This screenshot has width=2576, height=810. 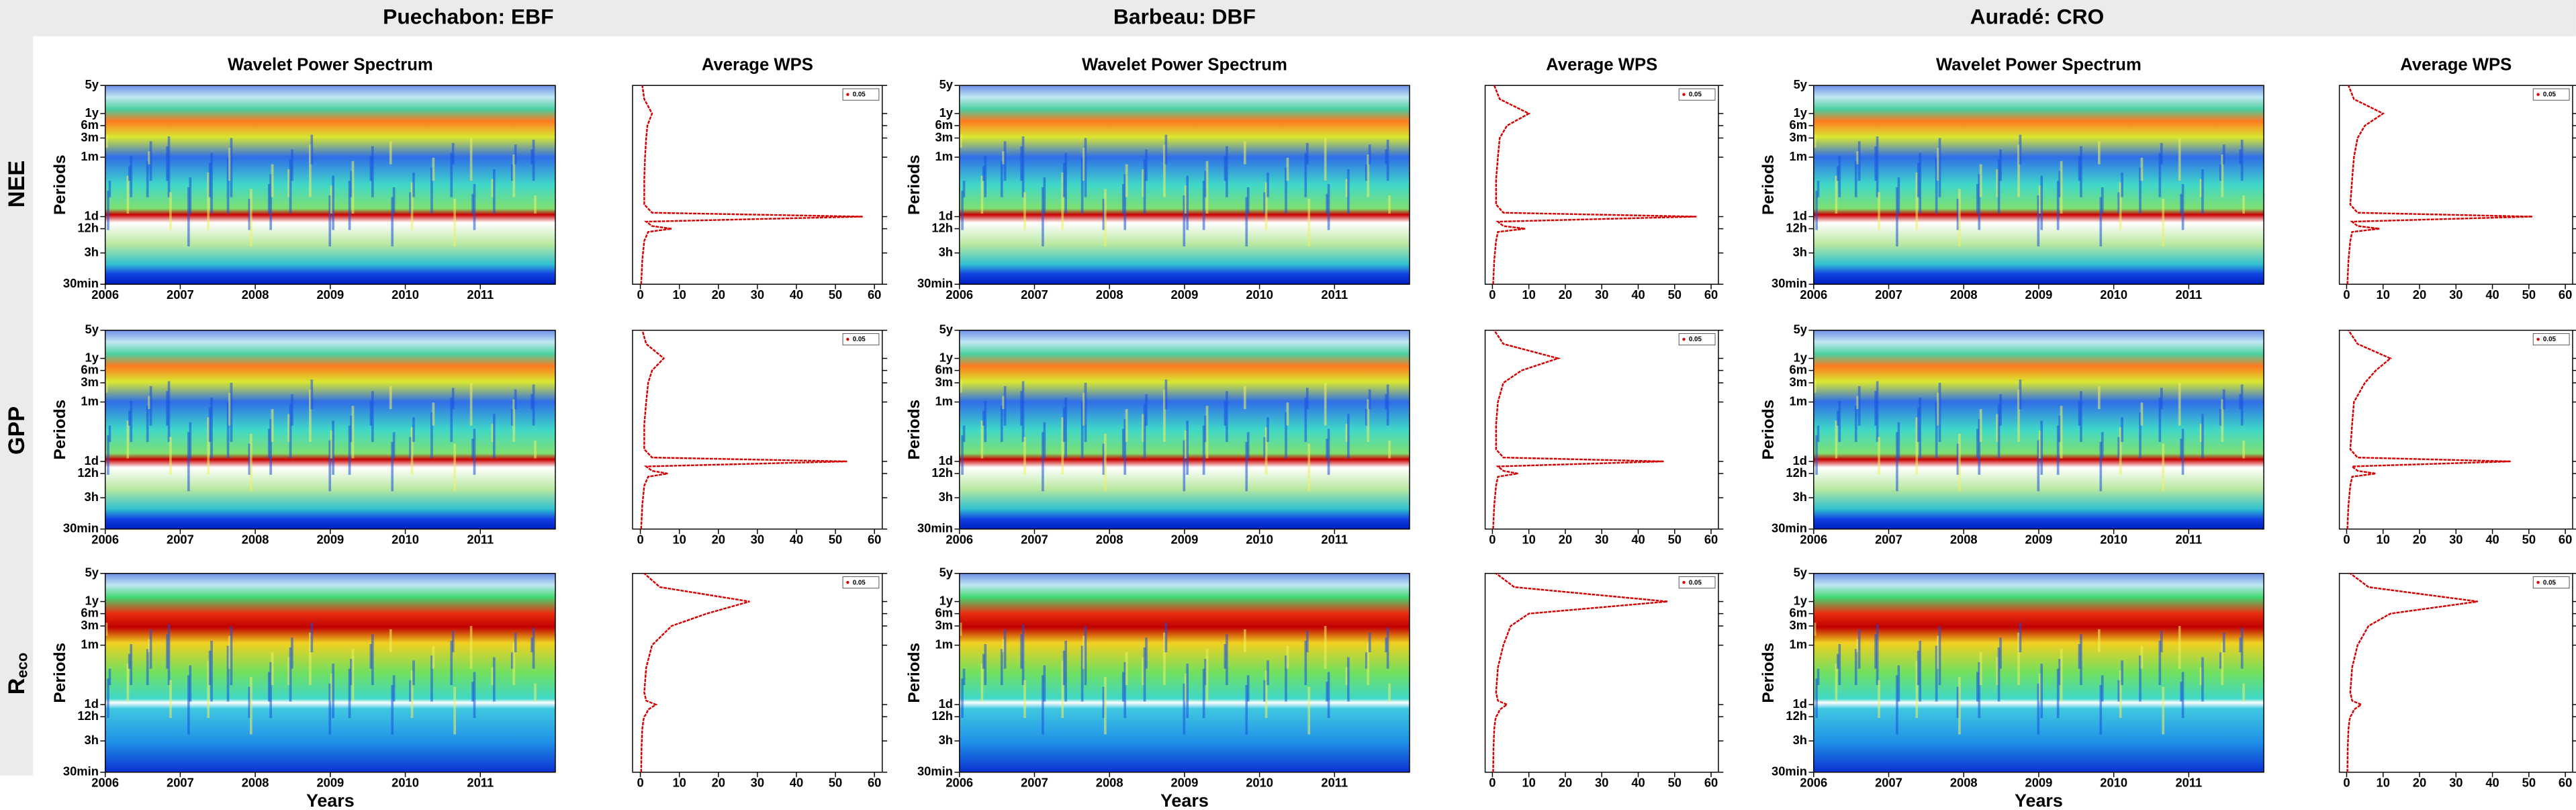 What do you see at coordinates (1799, 137) in the screenshot?
I see `y-tick-label: 3m` at bounding box center [1799, 137].